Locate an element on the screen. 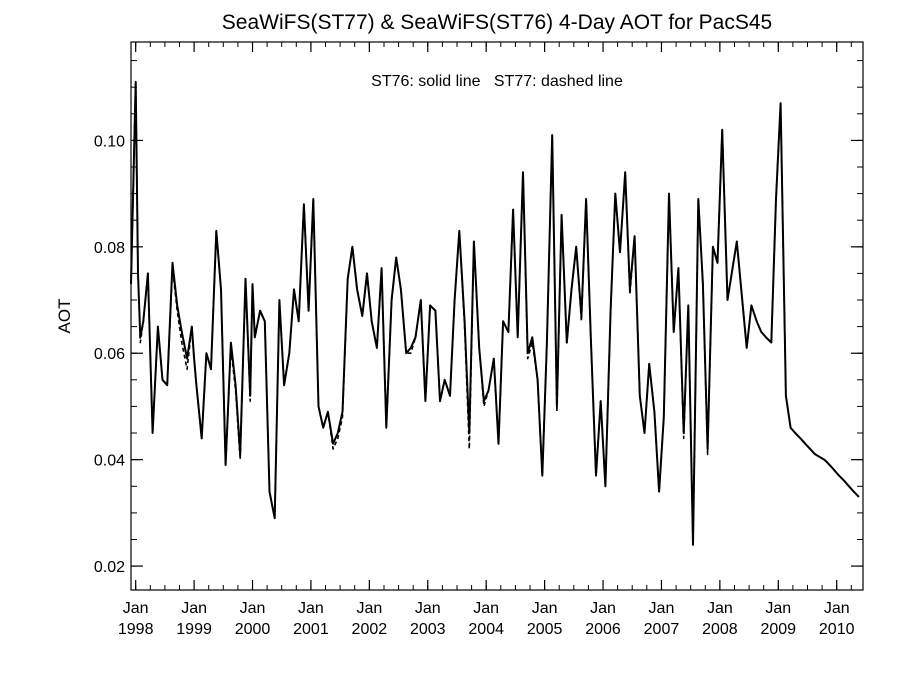  x-tick-label-year: 2010 is located at coordinates (837, 629).